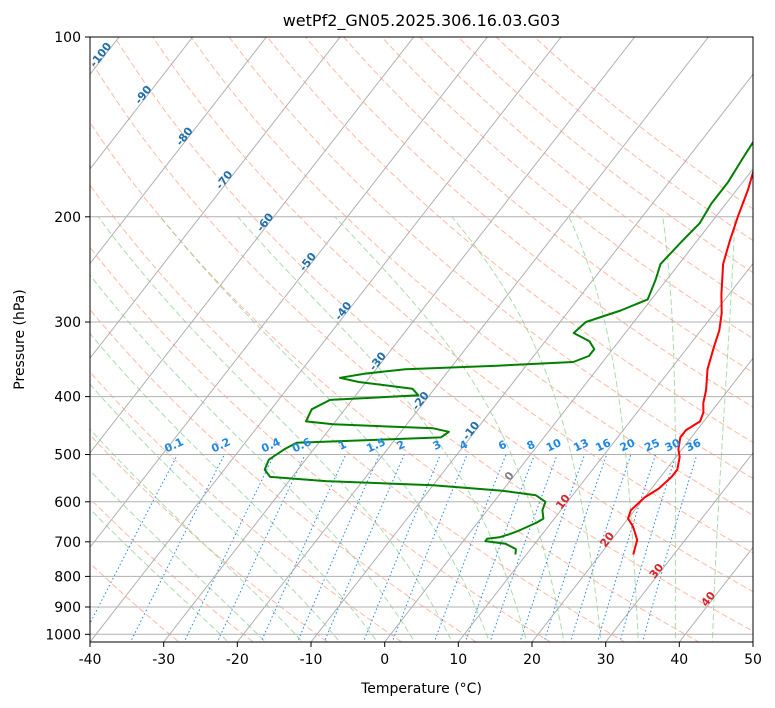 This screenshot has height=708, width=775. I want to click on mixing-ratio-label: 3, so click(437, 445).